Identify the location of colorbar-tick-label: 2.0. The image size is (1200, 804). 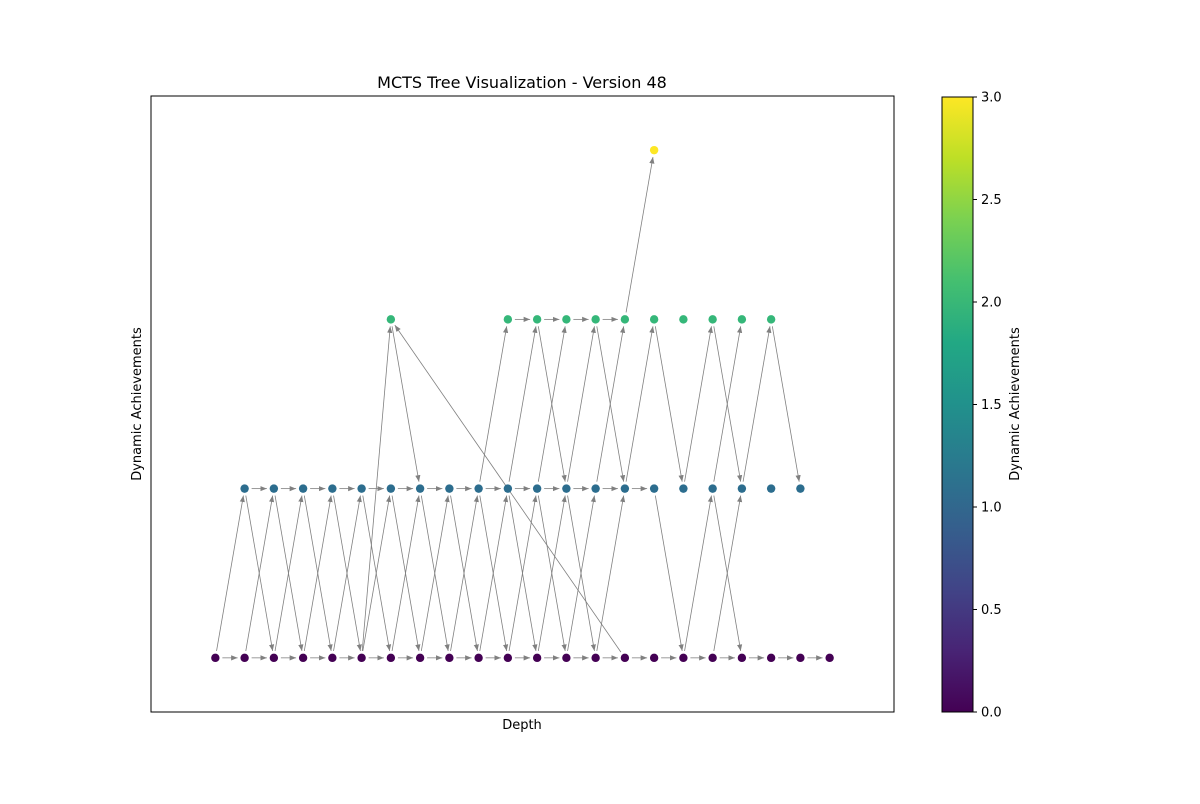
(991, 303).